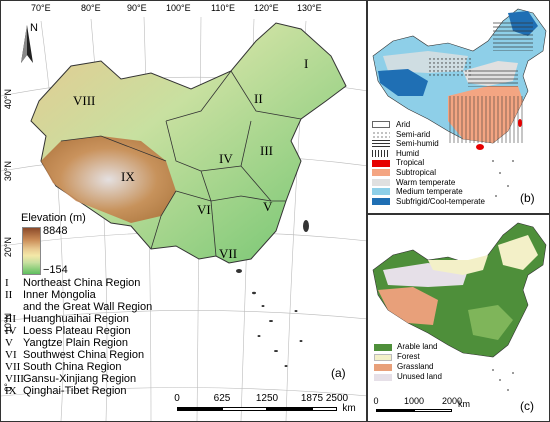 The height and width of the screenshot is (422, 550). Describe the element at coordinates (428, 202) in the screenshot. I see `legend-item: Subfrigid/Cool-temperate` at that location.